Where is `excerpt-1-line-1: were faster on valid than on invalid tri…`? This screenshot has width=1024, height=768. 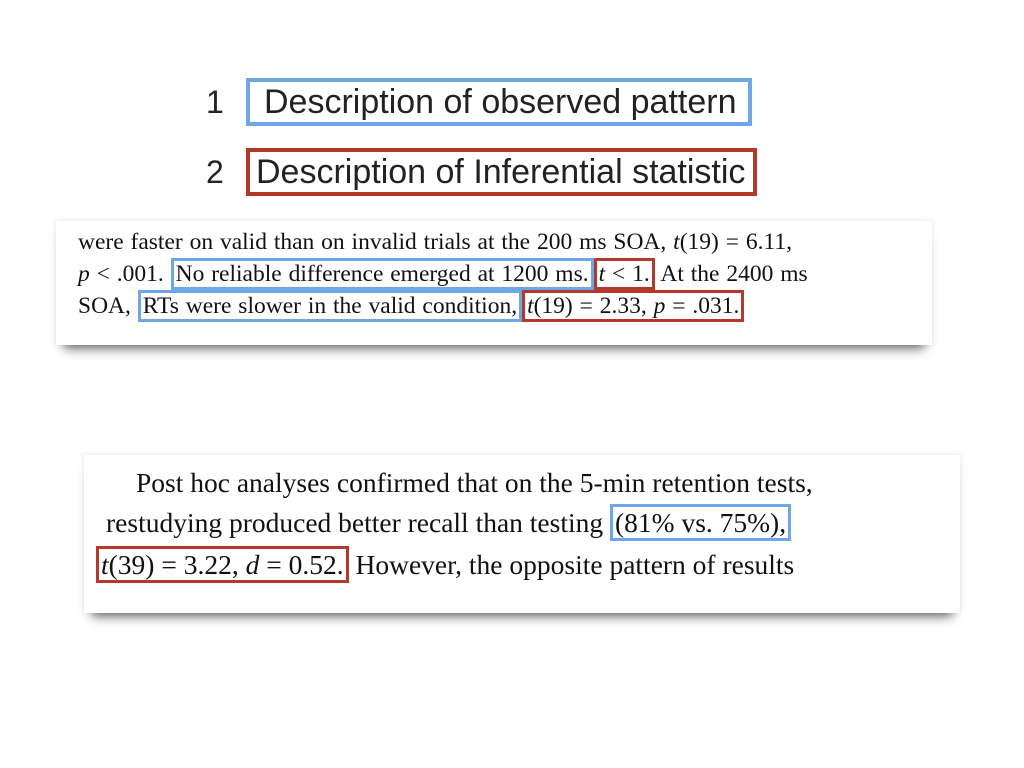 excerpt-1-line-1: were faster on valid than on invalid tri… is located at coordinates (435, 242).